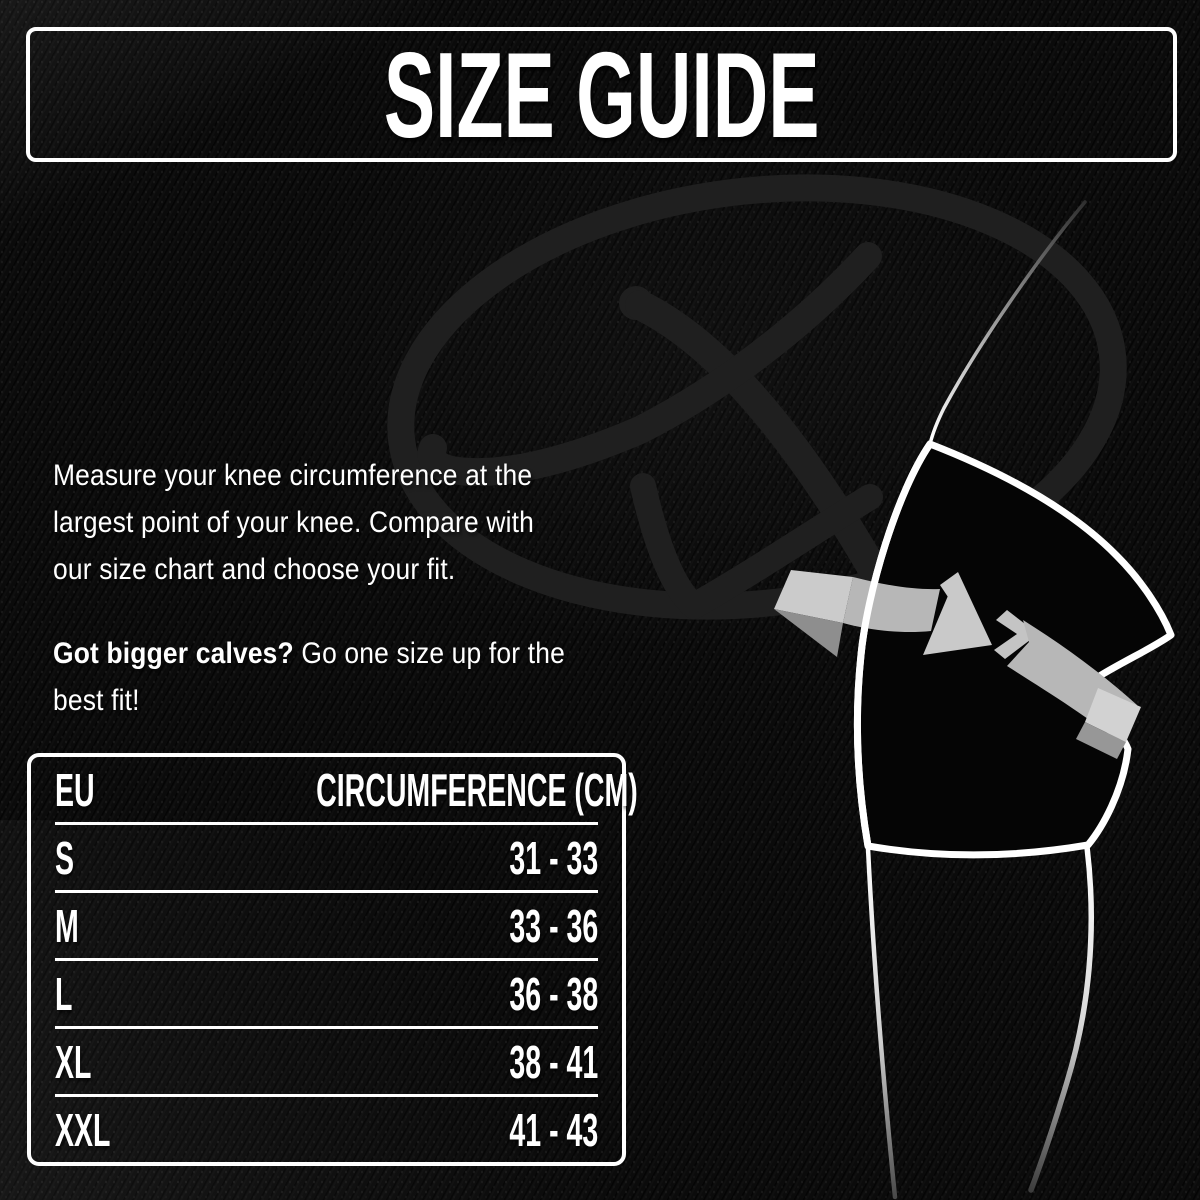  What do you see at coordinates (649, 364) in the screenshot?
I see `watermark-glyph-stroke` at bounding box center [649, 364].